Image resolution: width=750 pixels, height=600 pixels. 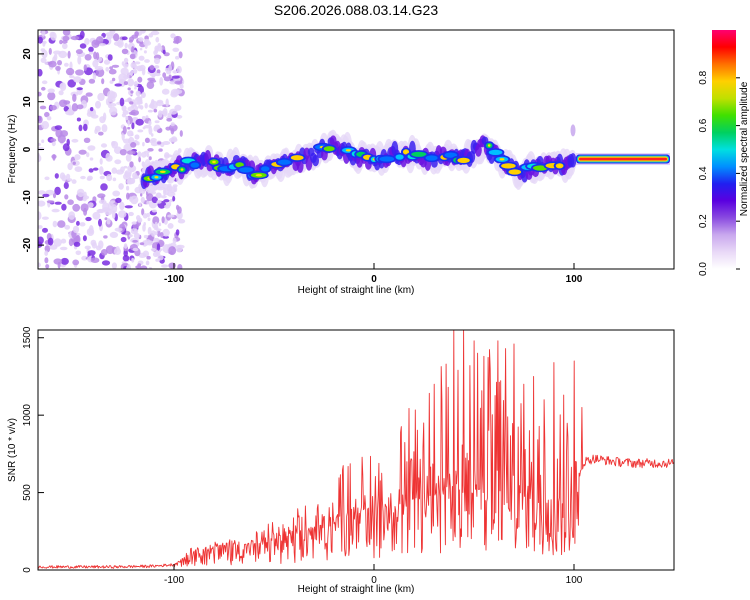 What do you see at coordinates (373, 274) in the screenshot?
I see `spectrogram-x-axis: -100 0 100` at bounding box center [373, 274].